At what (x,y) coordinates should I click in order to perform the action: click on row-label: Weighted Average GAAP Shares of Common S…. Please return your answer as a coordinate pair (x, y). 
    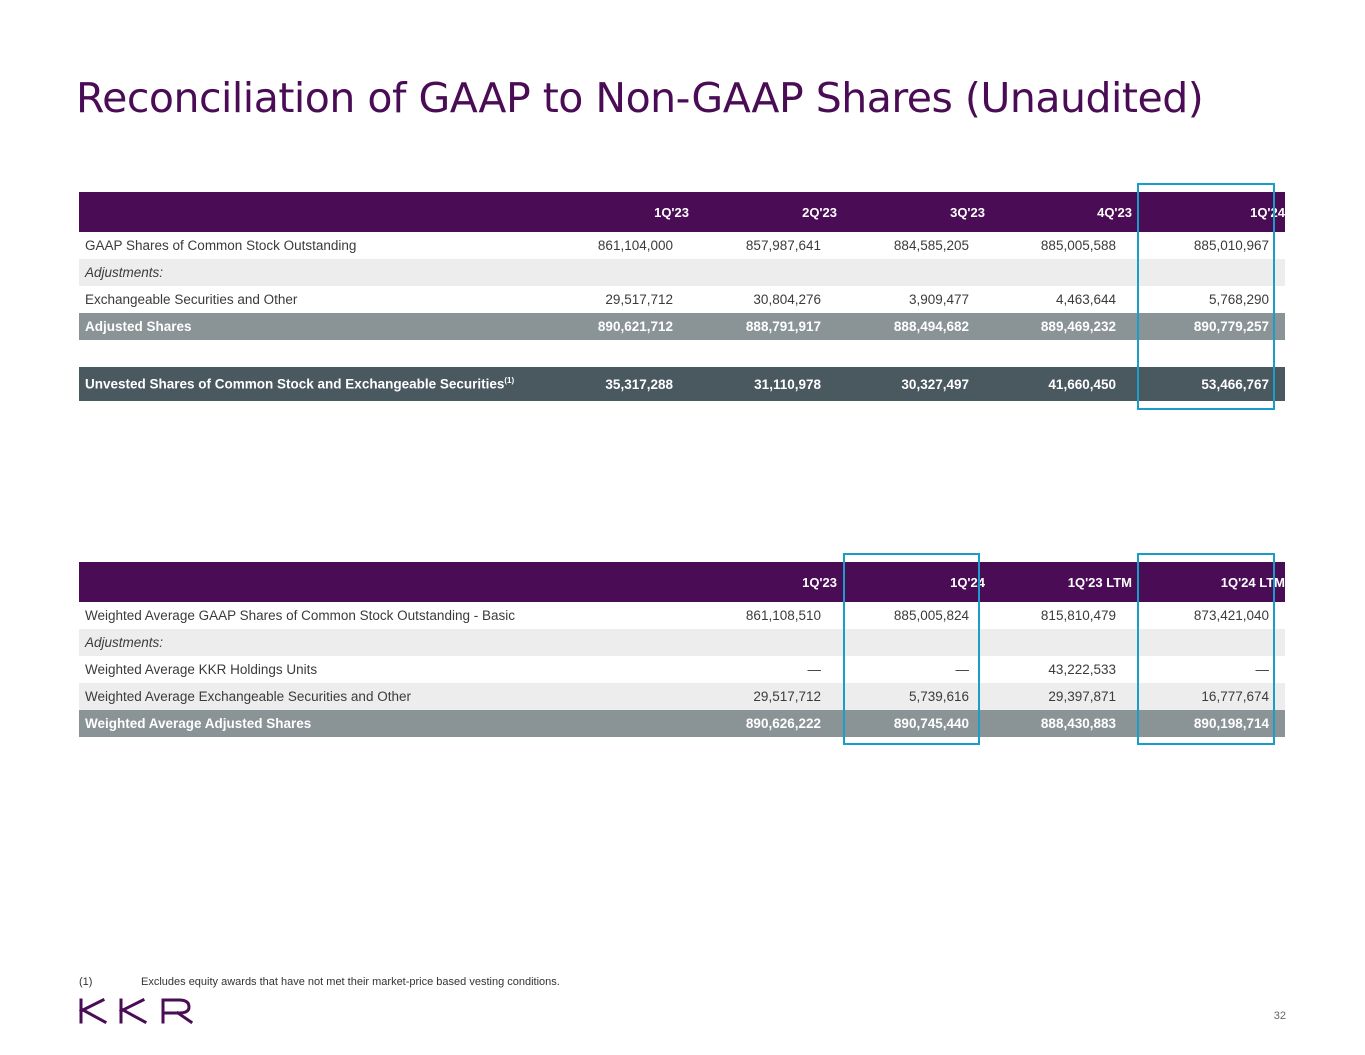
    Looking at the image, I should click on (384, 615).